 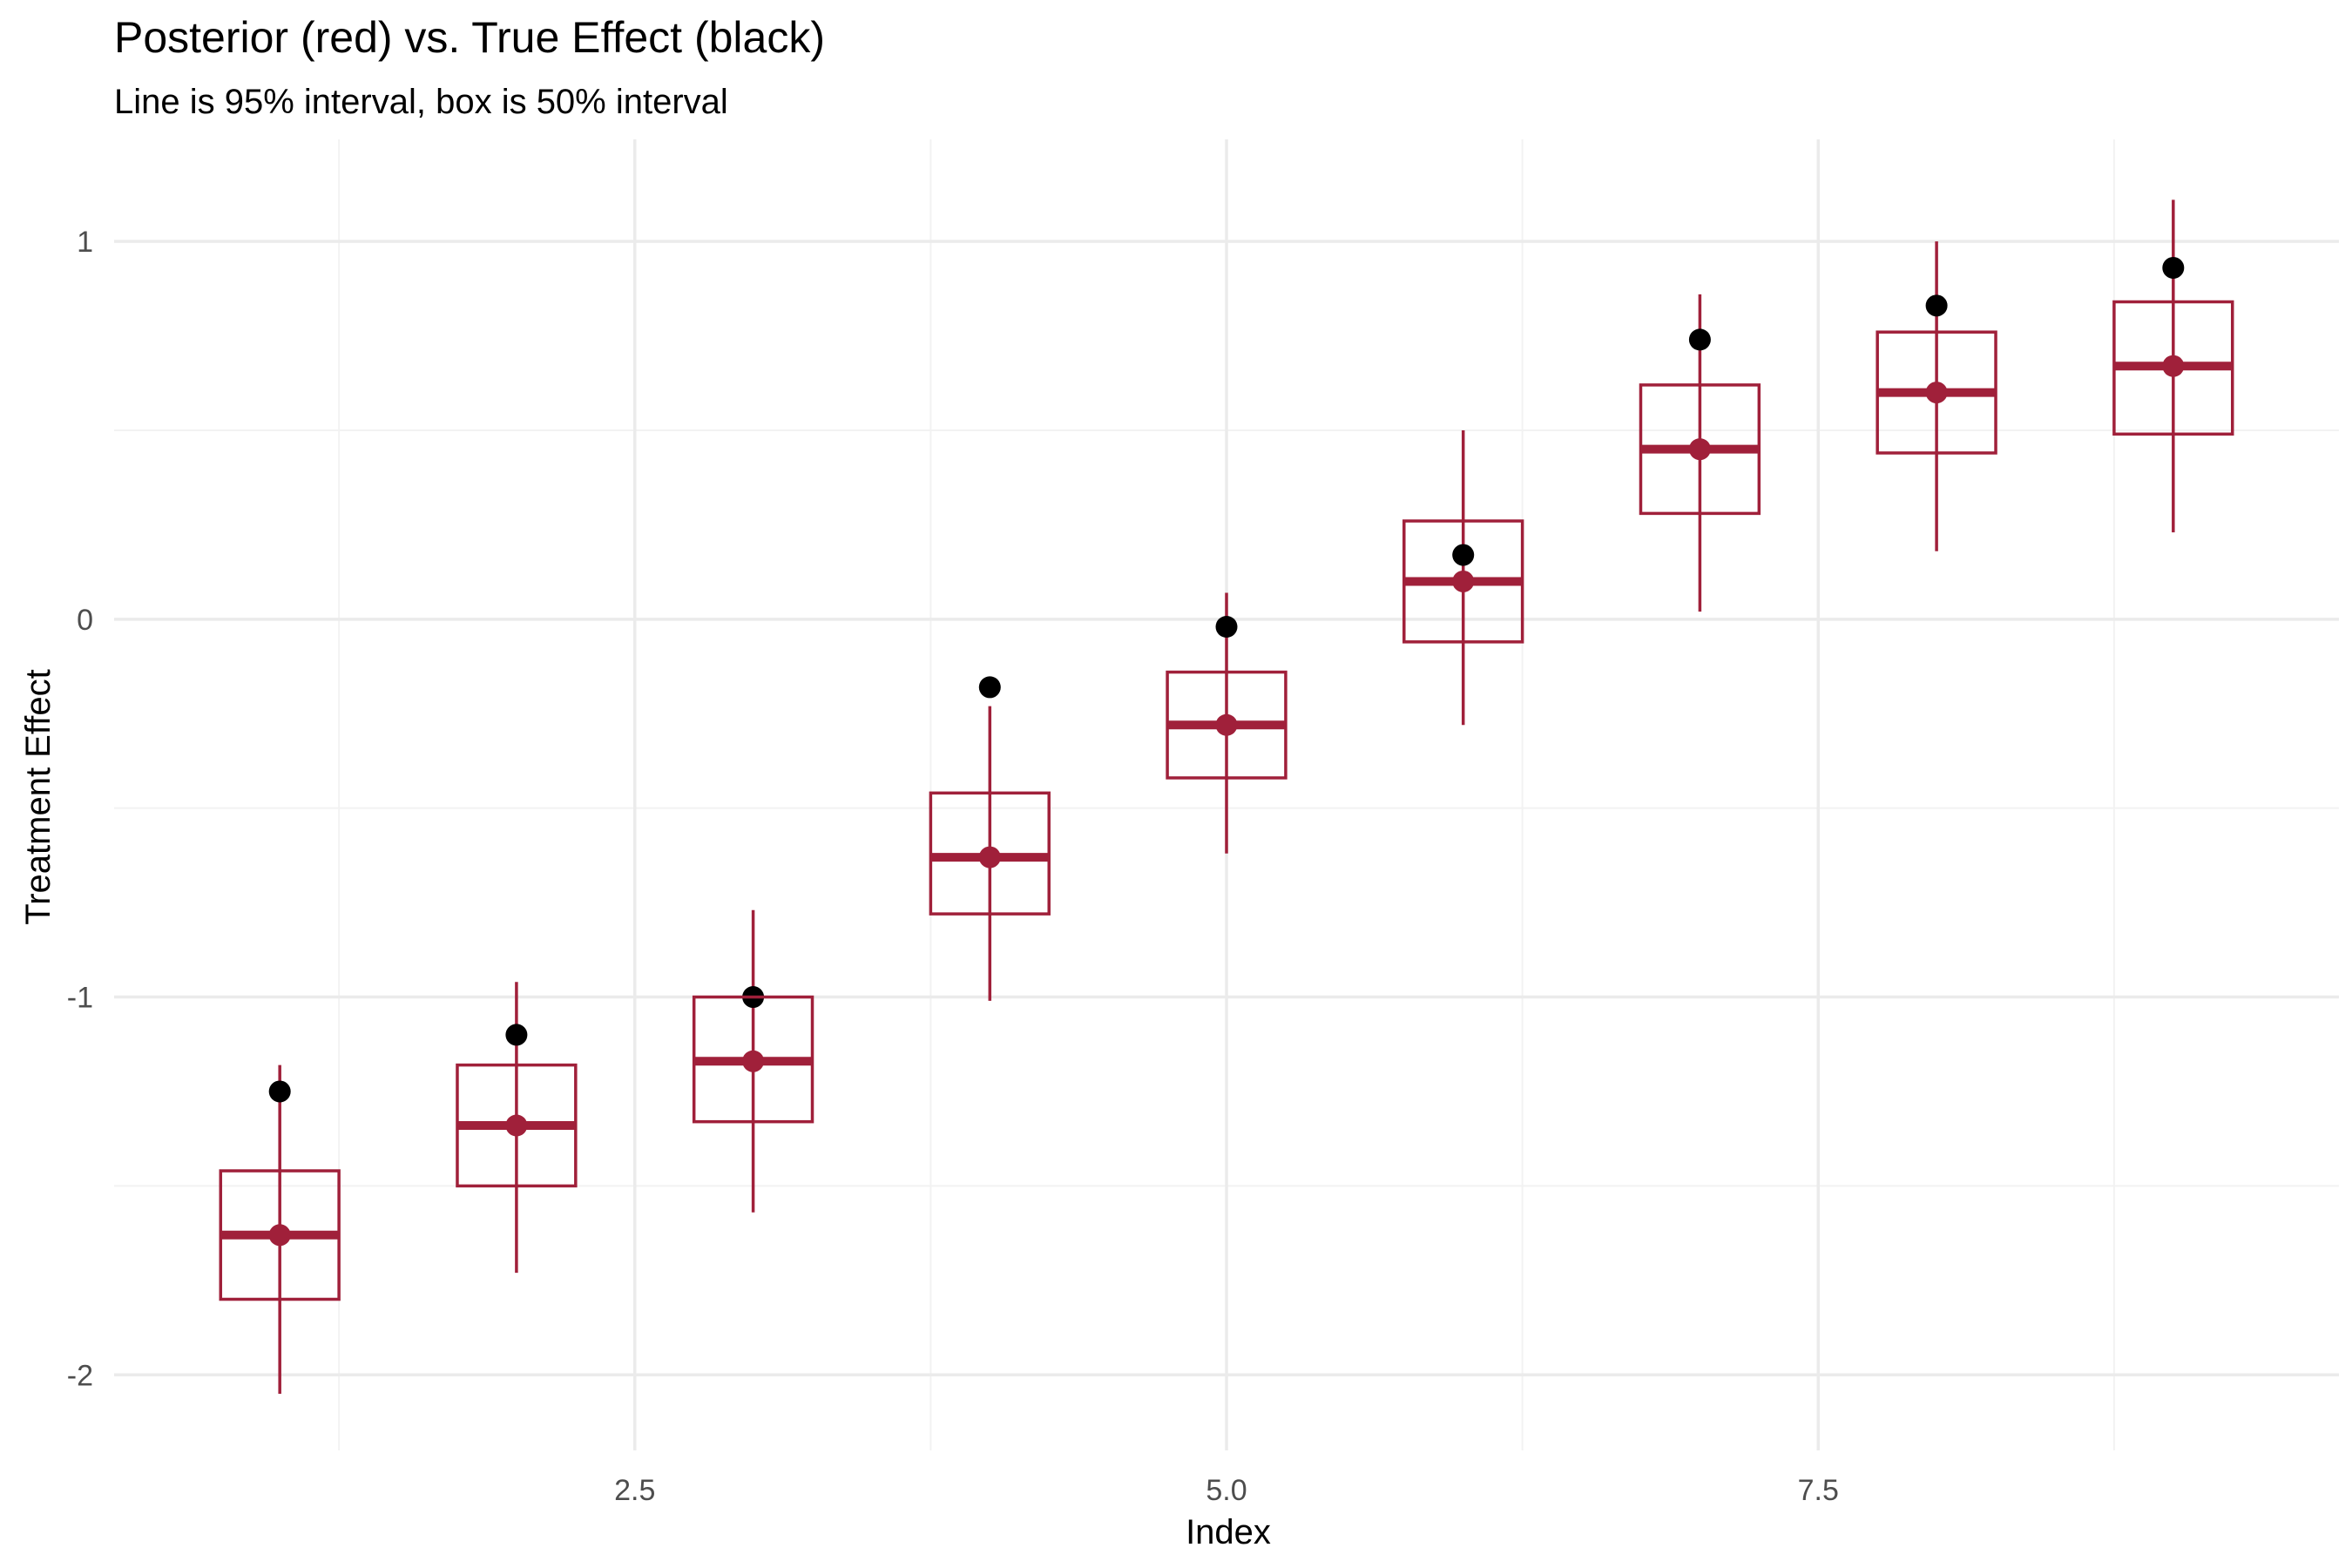 What do you see at coordinates (85, 620) in the screenshot?
I see `y-tick-label: 0` at bounding box center [85, 620].